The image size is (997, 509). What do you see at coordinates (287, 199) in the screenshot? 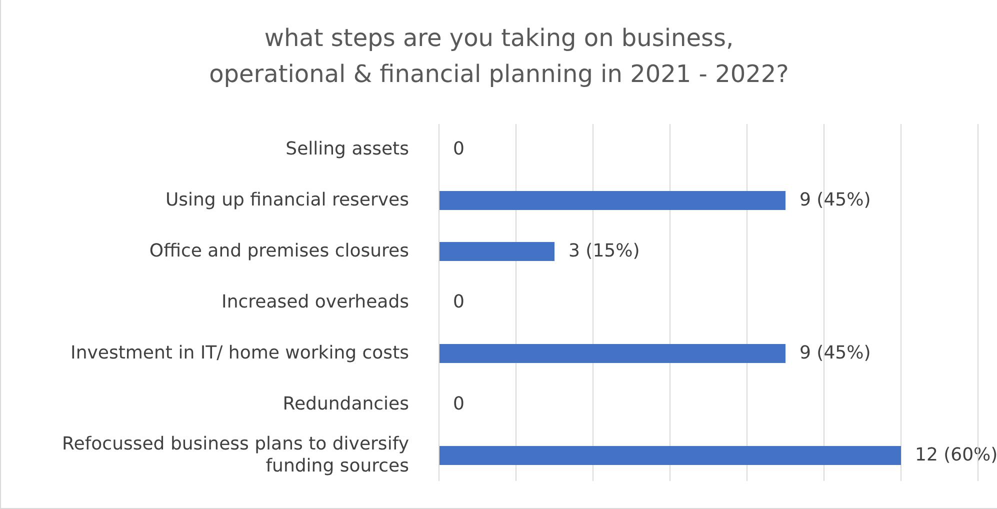
I see `y-tick-label: Using up financial reserves` at bounding box center [287, 199].